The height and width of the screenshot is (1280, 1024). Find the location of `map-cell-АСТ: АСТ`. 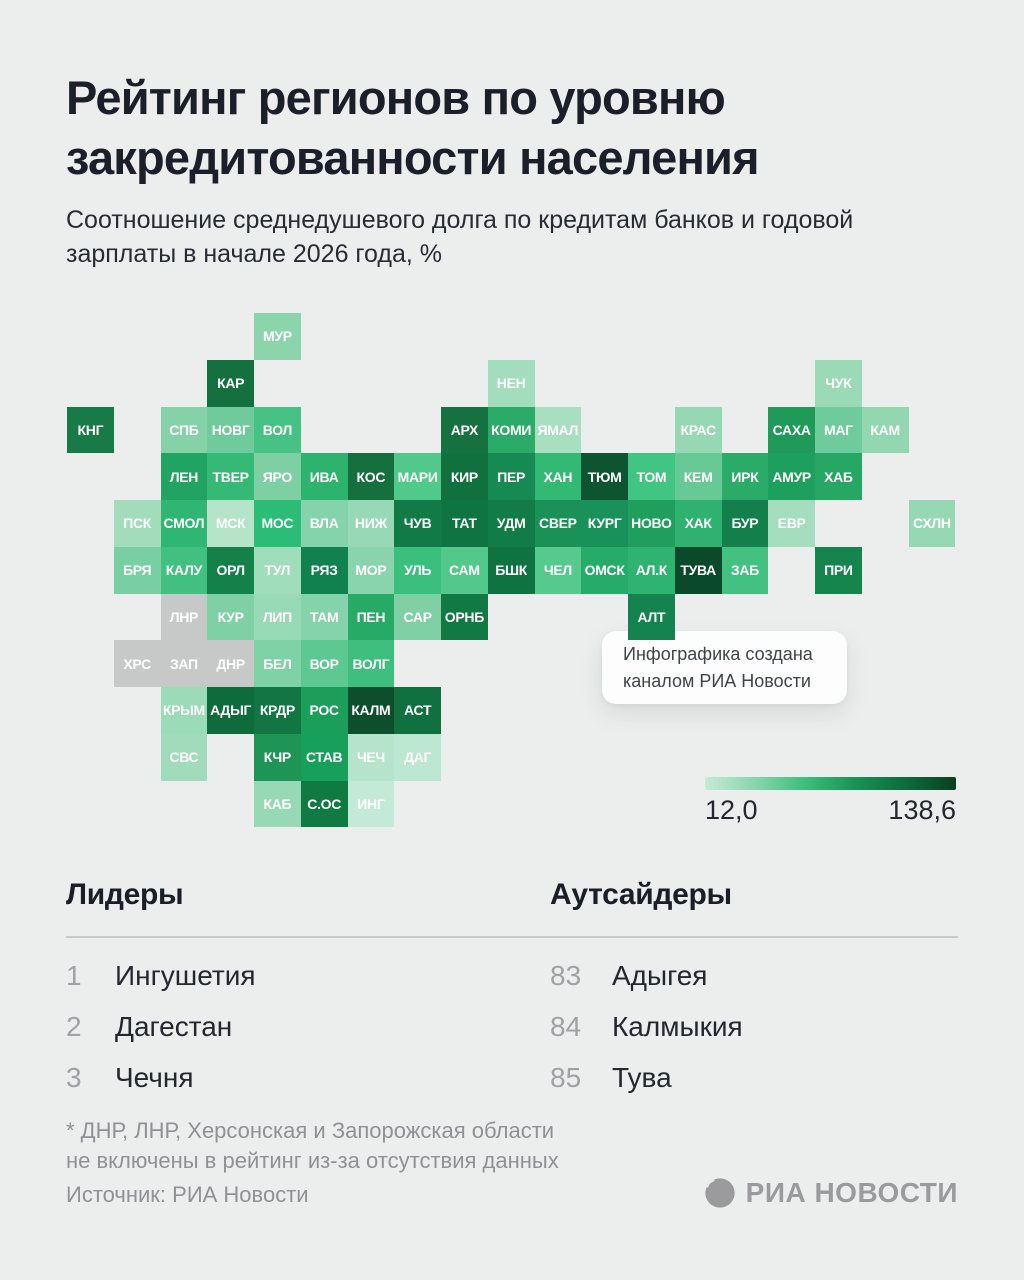

map-cell-АСТ: АСТ is located at coordinates (417, 710).